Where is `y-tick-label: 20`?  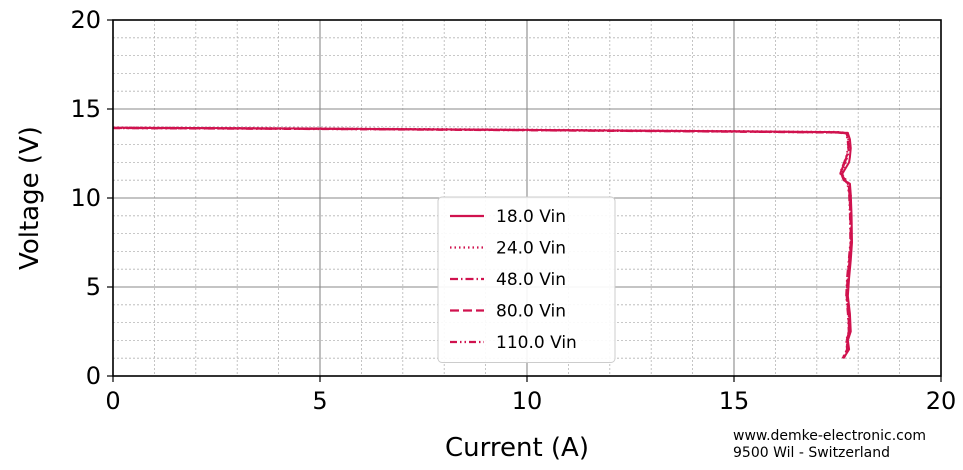
y-tick-label: 20 is located at coordinates (85, 20).